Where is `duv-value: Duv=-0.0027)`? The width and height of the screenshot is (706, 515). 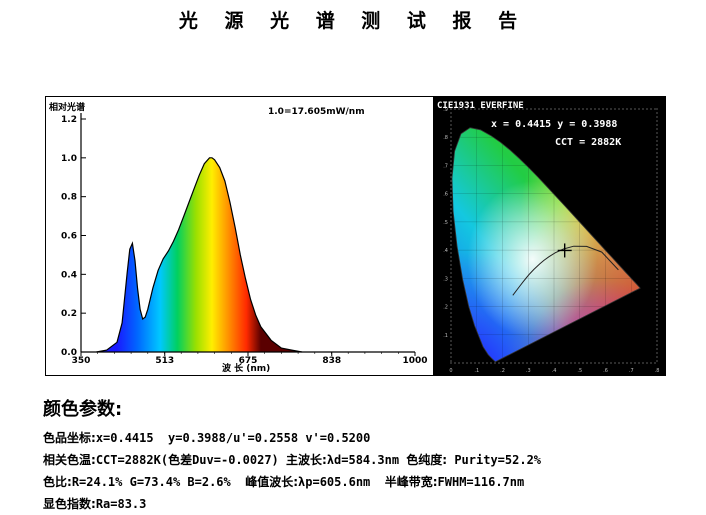
duv-value: Duv=-0.0027) is located at coordinates (239, 460).